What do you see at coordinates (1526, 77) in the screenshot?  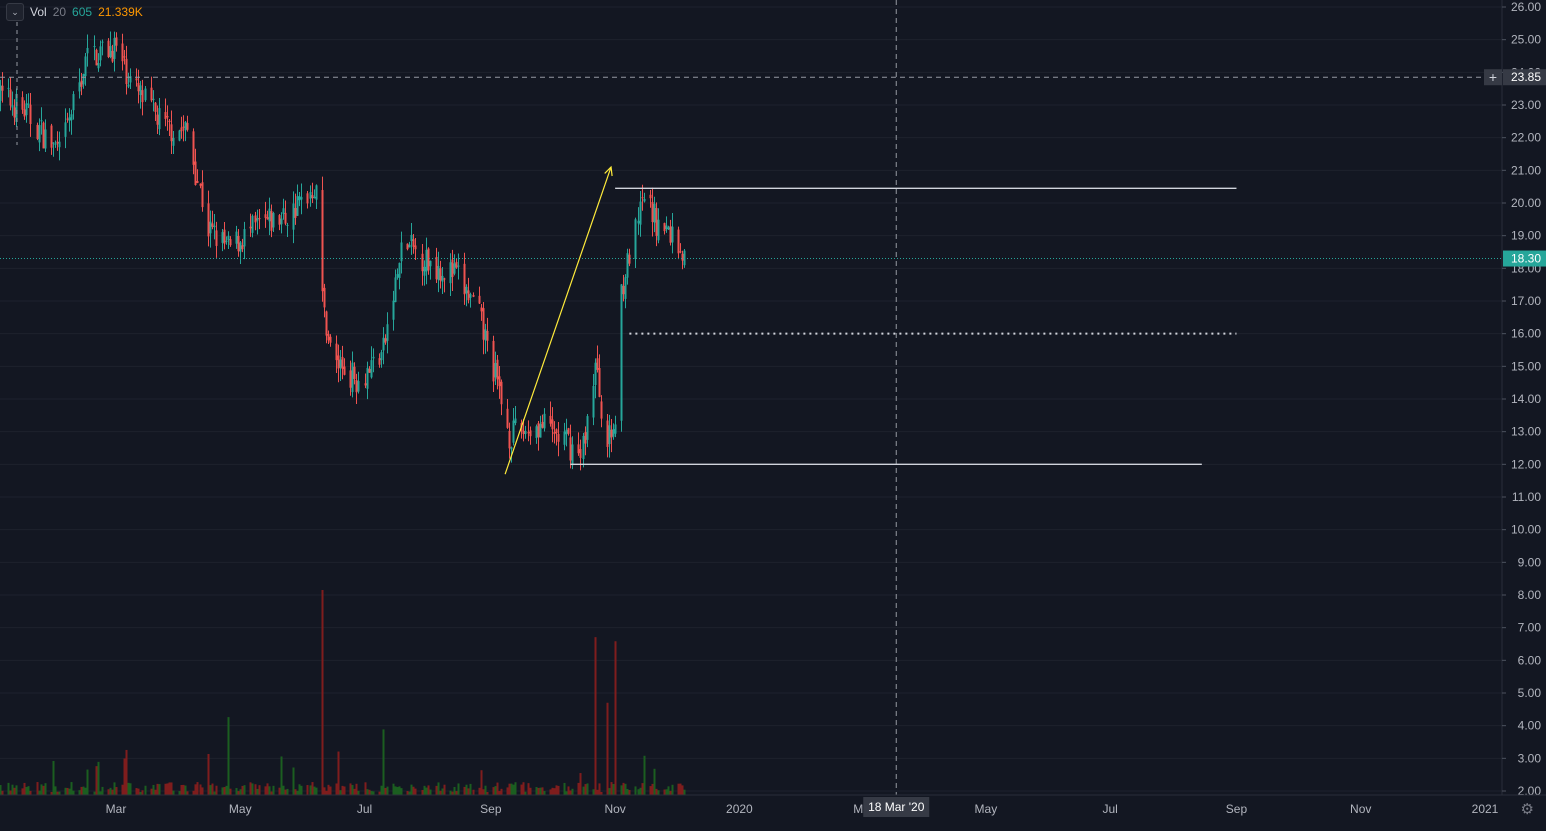 I see `crosshair-price-label: 23.85` at bounding box center [1526, 77].